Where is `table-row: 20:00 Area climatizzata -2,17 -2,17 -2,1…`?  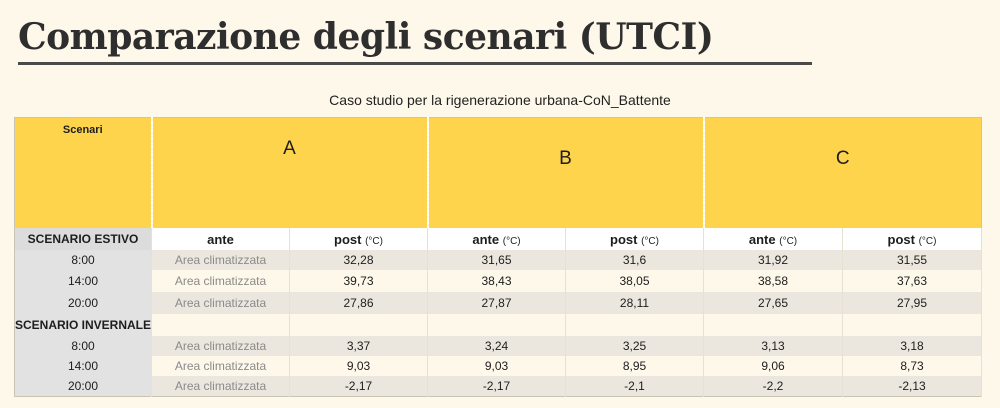 table-row: 20:00 Area climatizzata -2,17 -2,17 -2,1… is located at coordinates (498, 386).